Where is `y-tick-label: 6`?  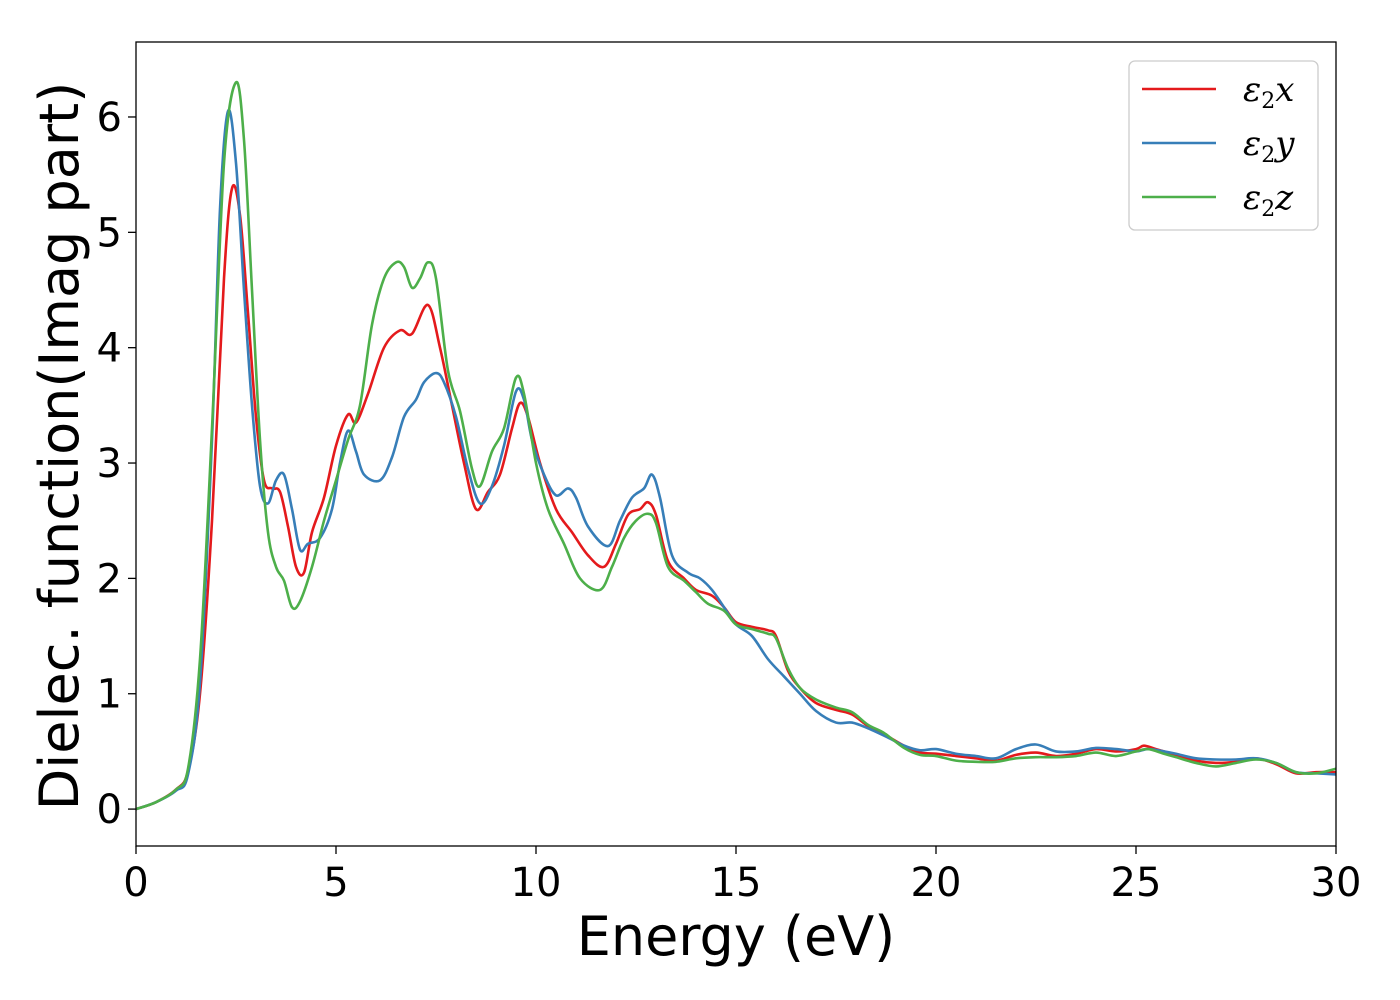
y-tick-label: 6 is located at coordinates (109, 118).